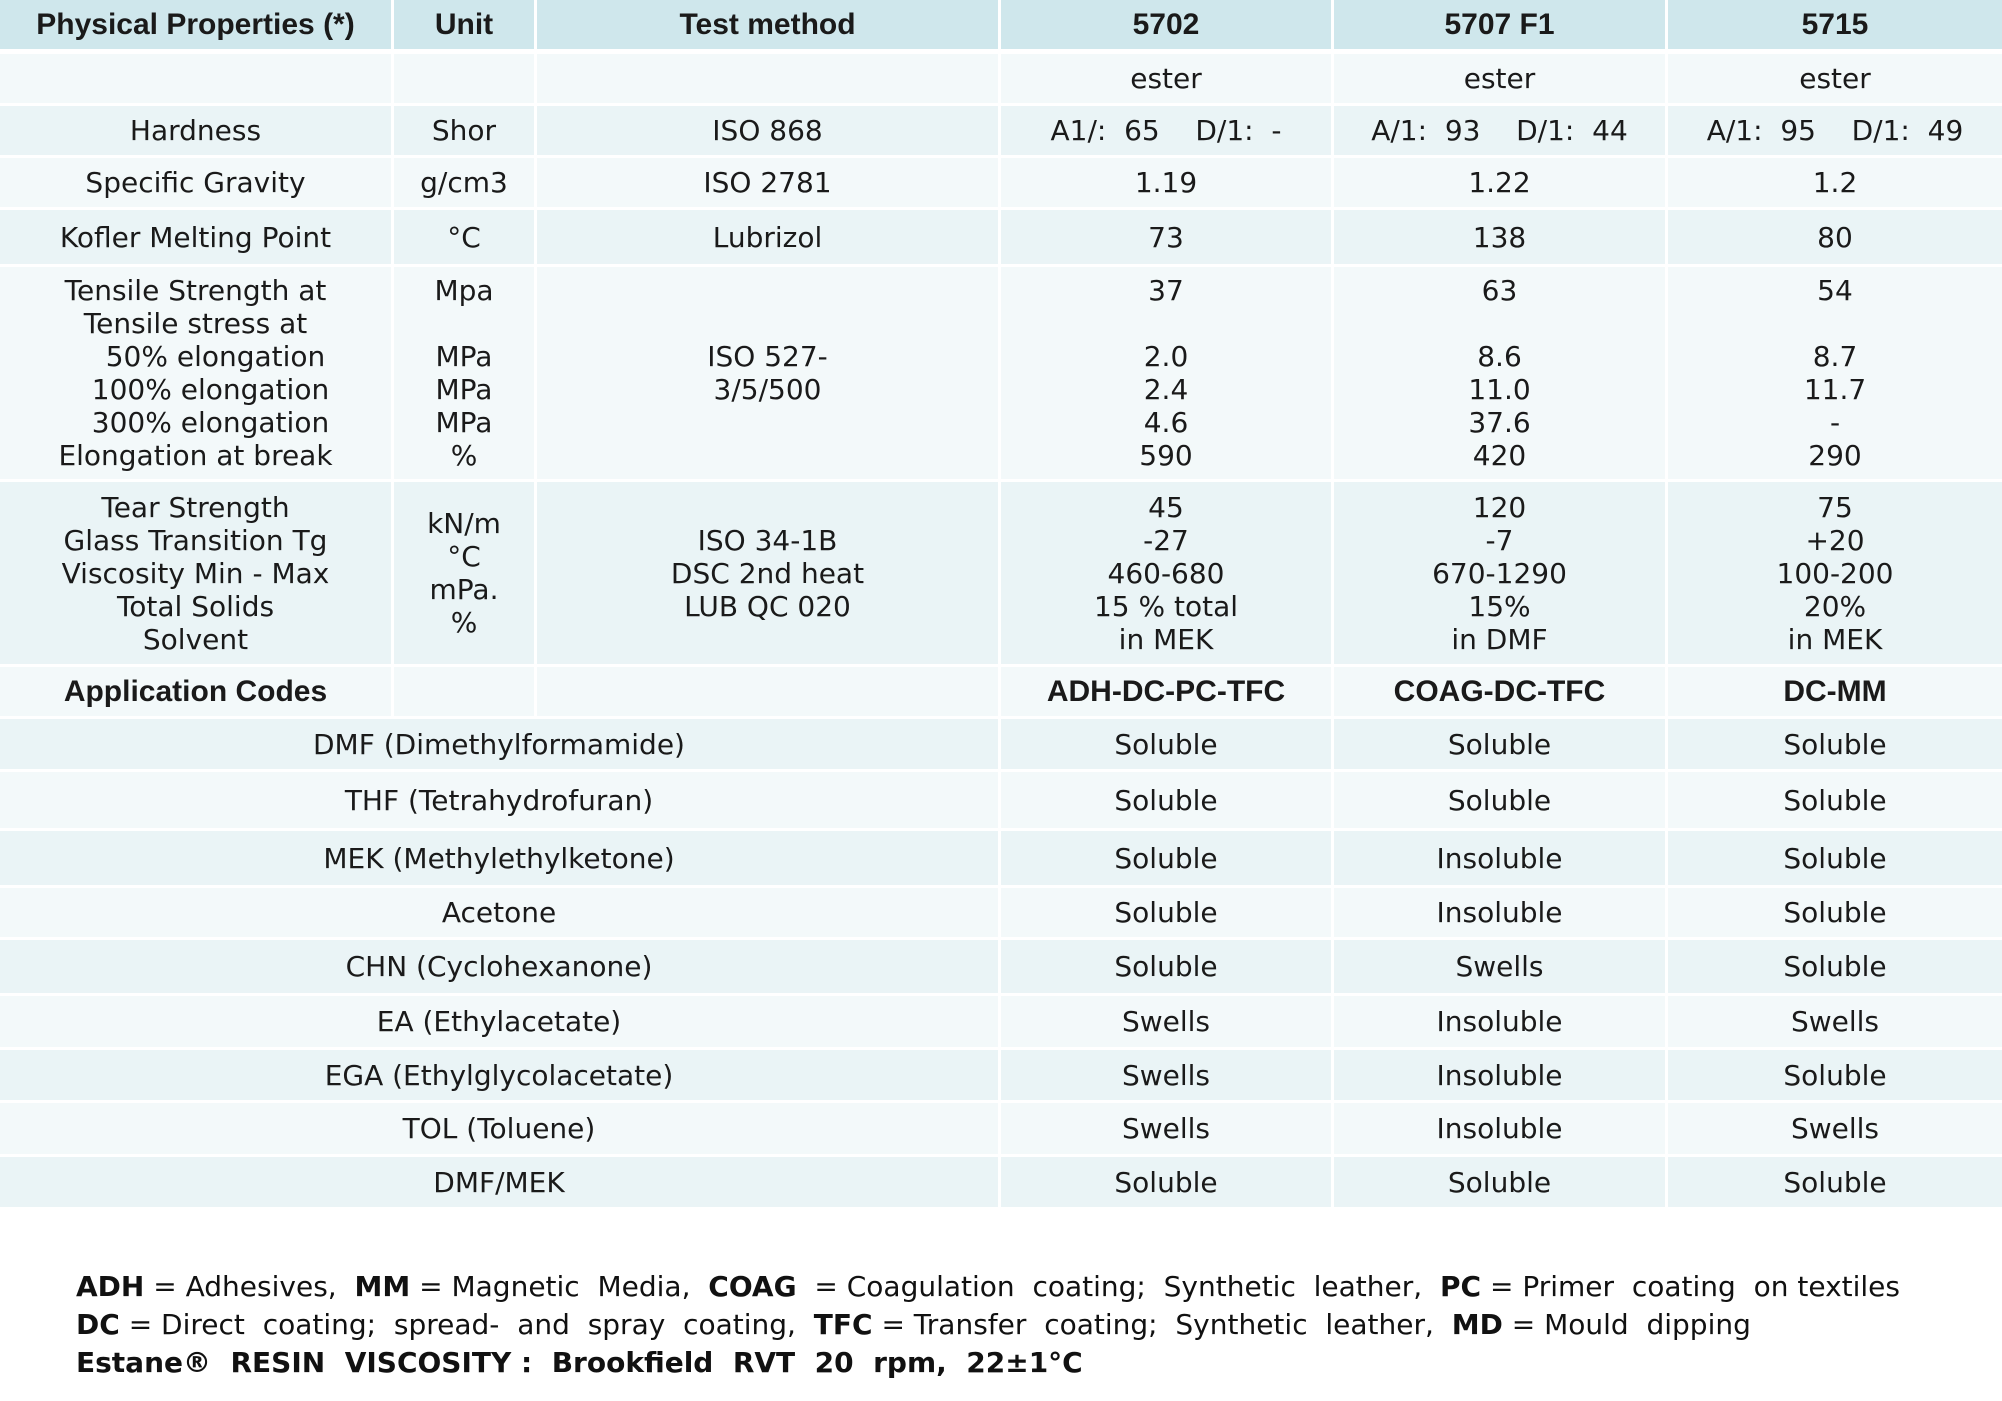  What do you see at coordinates (1835, 507) in the screenshot?
I see `text: 75` at bounding box center [1835, 507].